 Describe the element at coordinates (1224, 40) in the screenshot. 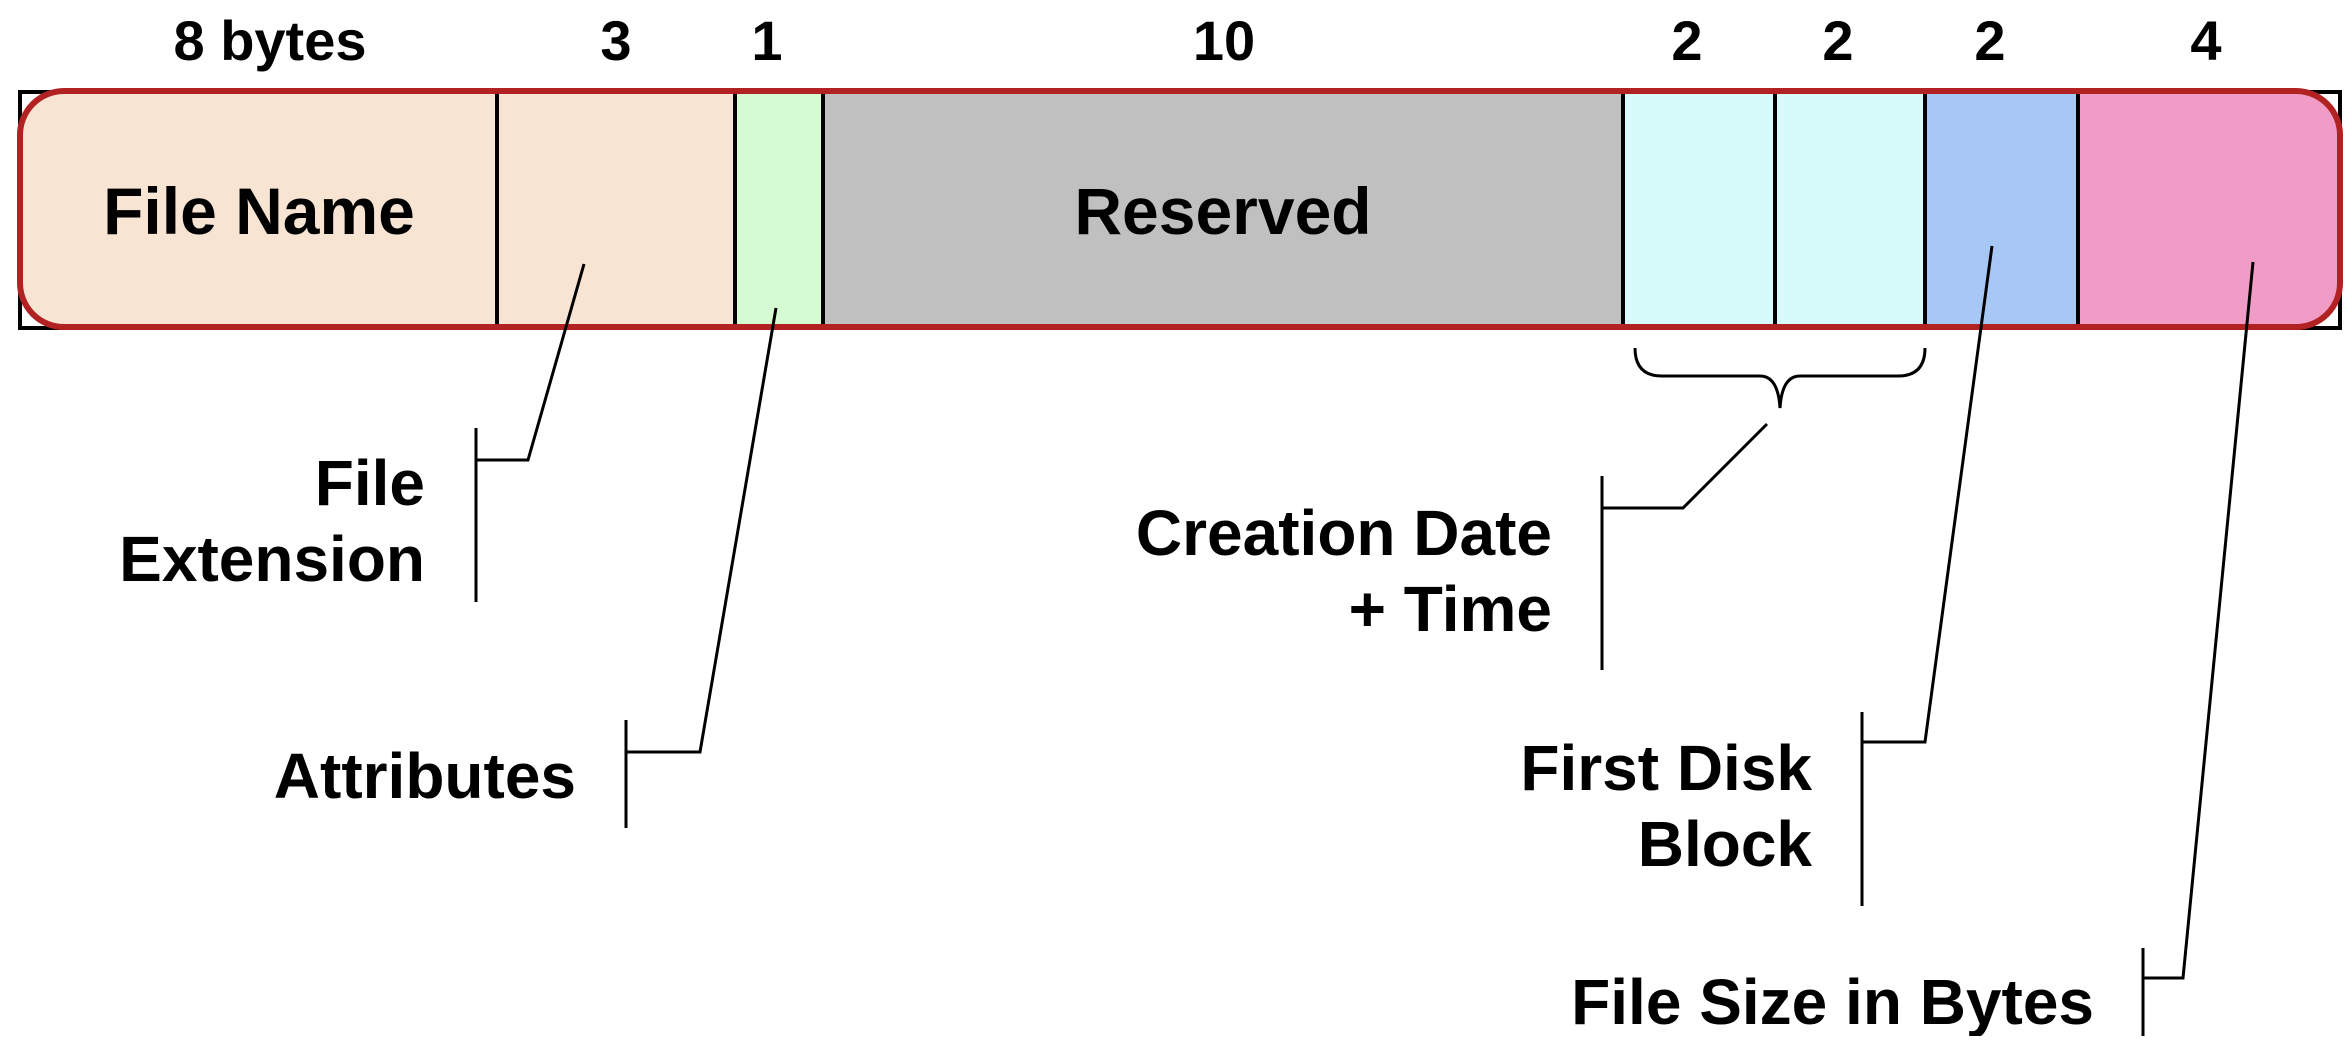

I see `size-label-reserved: 10` at that location.